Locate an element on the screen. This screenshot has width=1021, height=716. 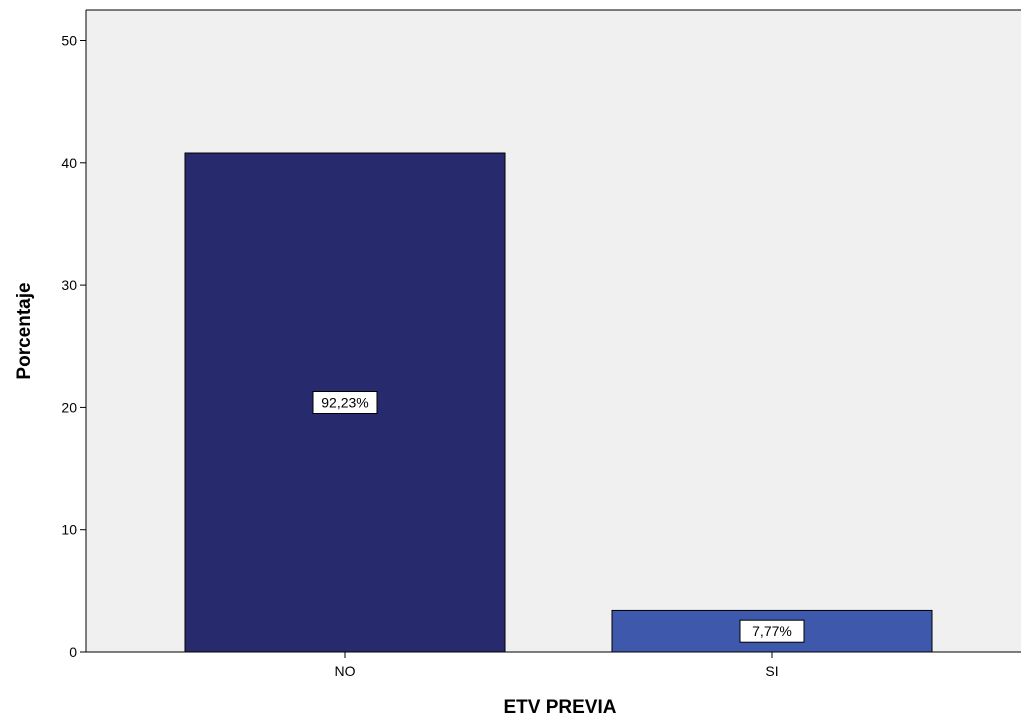
y-tick-label: 10 is located at coordinates (69, 530).